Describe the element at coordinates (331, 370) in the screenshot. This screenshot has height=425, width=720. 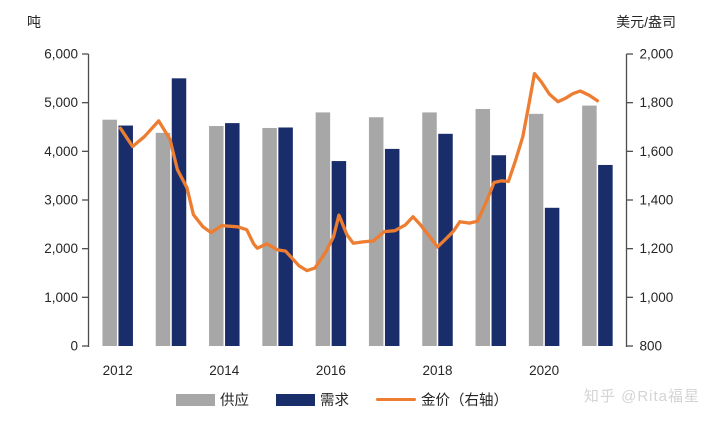
I see `x-axis-year-label: 2016` at that location.